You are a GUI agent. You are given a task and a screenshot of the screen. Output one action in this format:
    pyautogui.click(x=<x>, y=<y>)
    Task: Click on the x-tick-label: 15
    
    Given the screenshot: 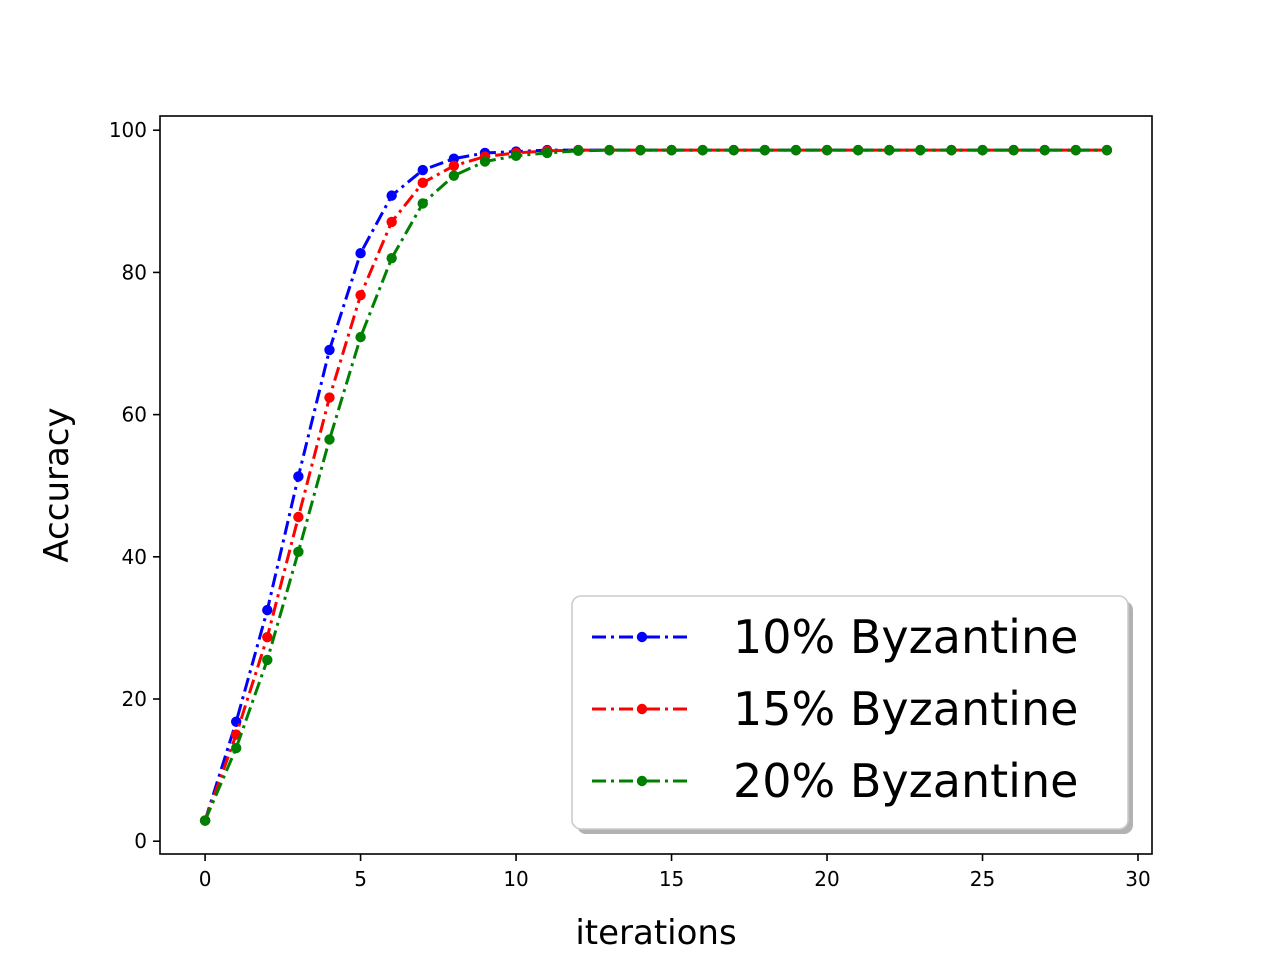 What is the action you would take?
    pyautogui.click(x=671, y=879)
    